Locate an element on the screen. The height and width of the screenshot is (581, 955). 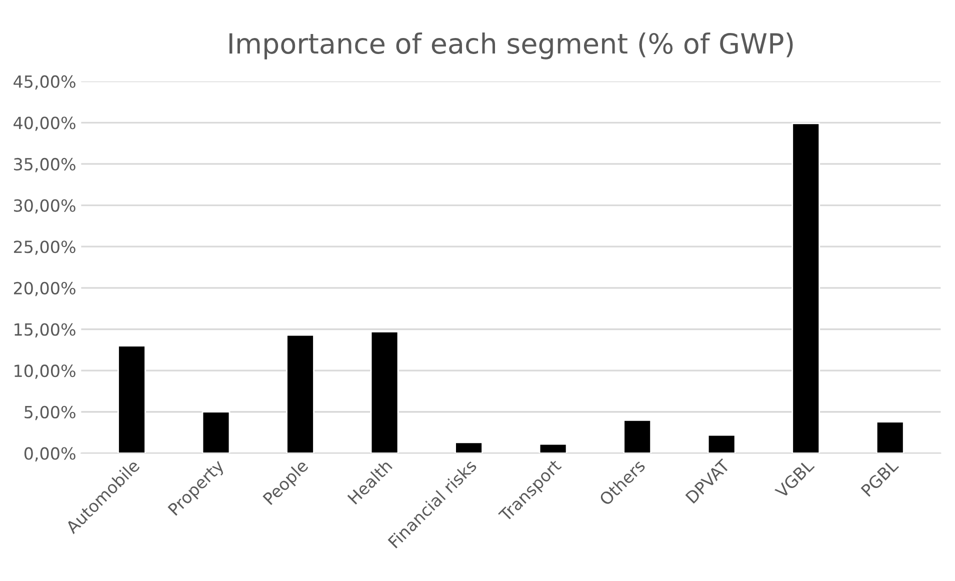
y-tick-label: 5,00% is located at coordinates (50, 413).